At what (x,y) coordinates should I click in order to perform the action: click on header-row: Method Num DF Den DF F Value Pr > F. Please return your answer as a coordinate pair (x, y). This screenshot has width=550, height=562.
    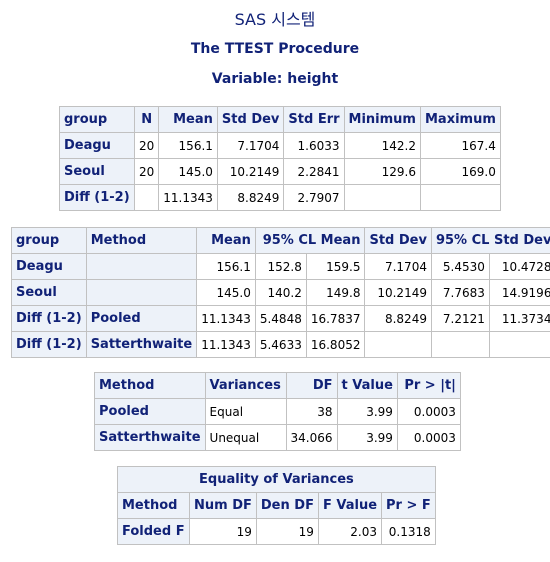
    Looking at the image, I should click on (276, 505).